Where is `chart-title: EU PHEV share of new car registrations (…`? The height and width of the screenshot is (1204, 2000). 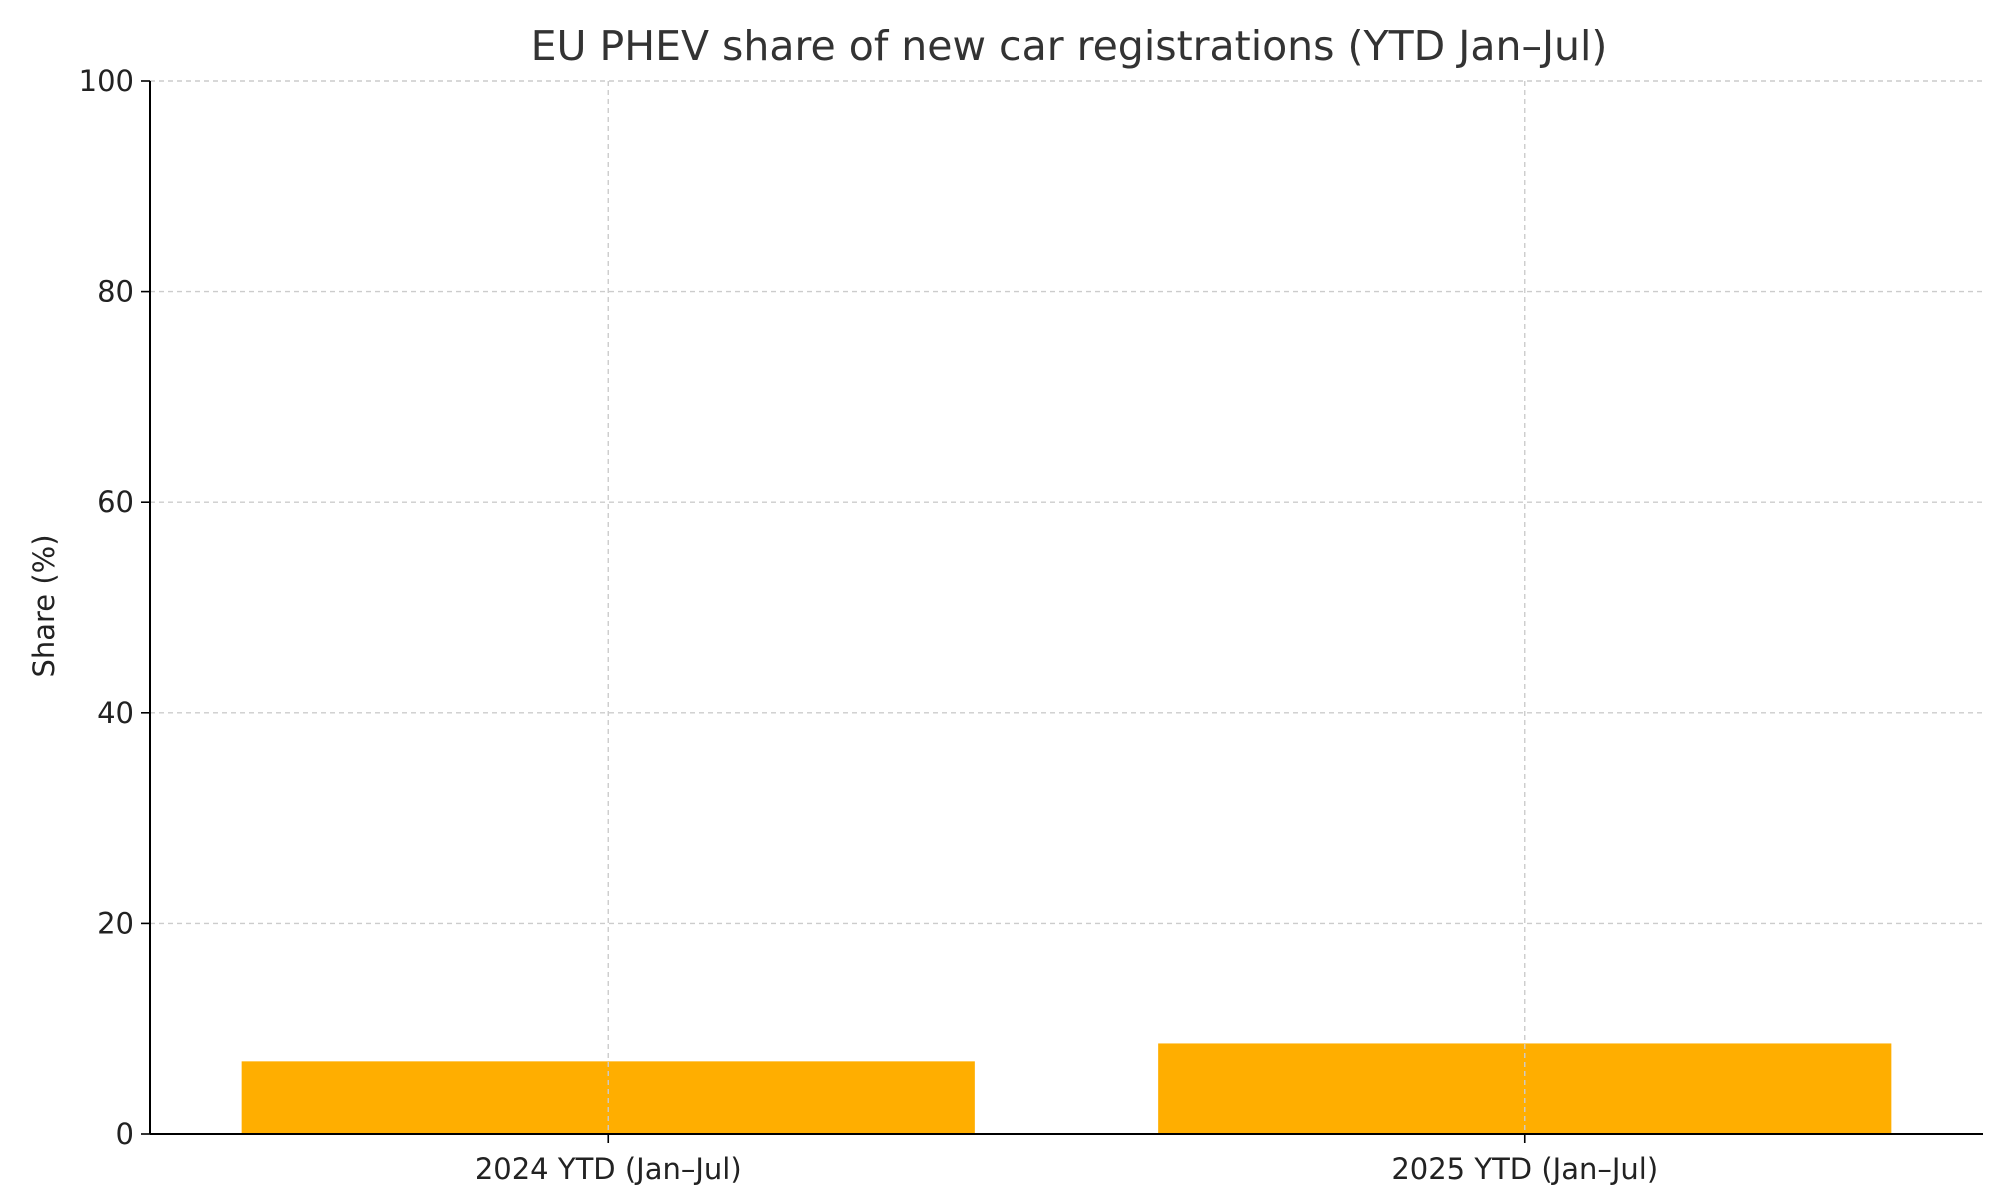
chart-title: EU PHEV share of new car registrations (… is located at coordinates (1069, 46).